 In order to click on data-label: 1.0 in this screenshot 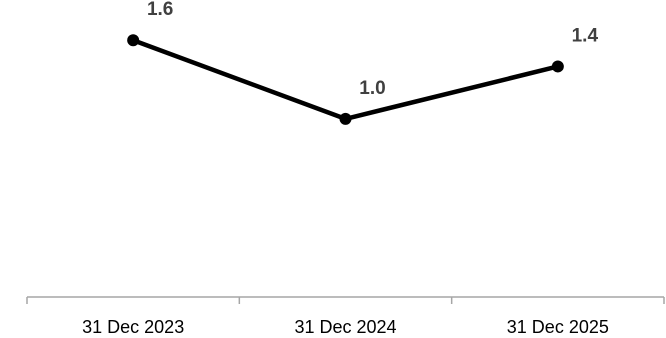, I will do `click(372, 88)`.